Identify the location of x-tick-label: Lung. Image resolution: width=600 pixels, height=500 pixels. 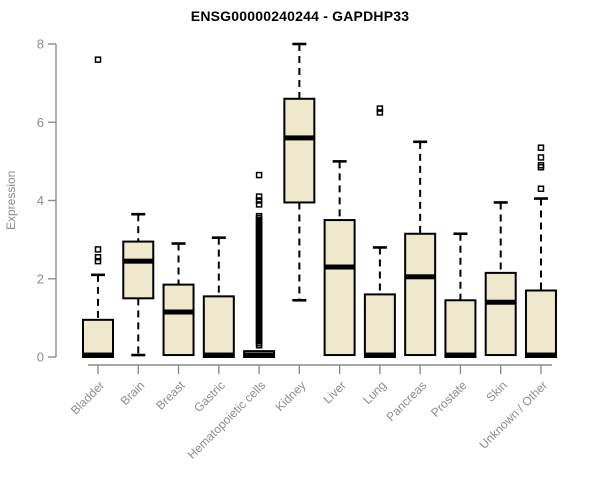
(374, 392).